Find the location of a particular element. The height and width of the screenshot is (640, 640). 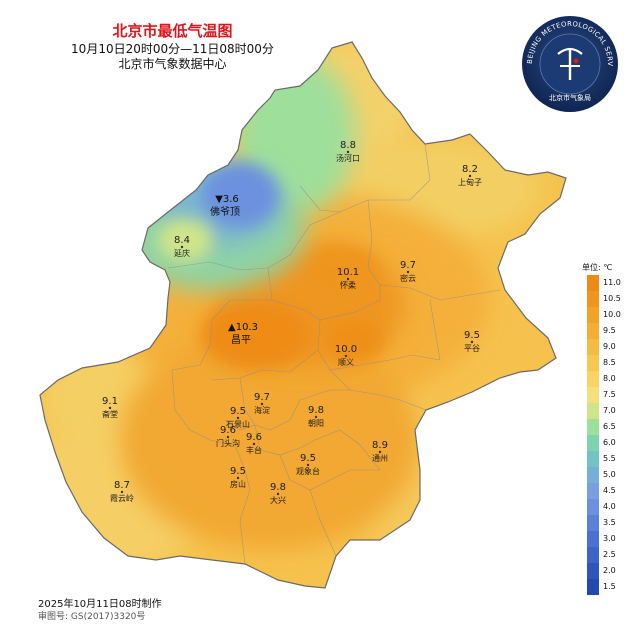

station-name: 门头沟 is located at coordinates (228, 443).